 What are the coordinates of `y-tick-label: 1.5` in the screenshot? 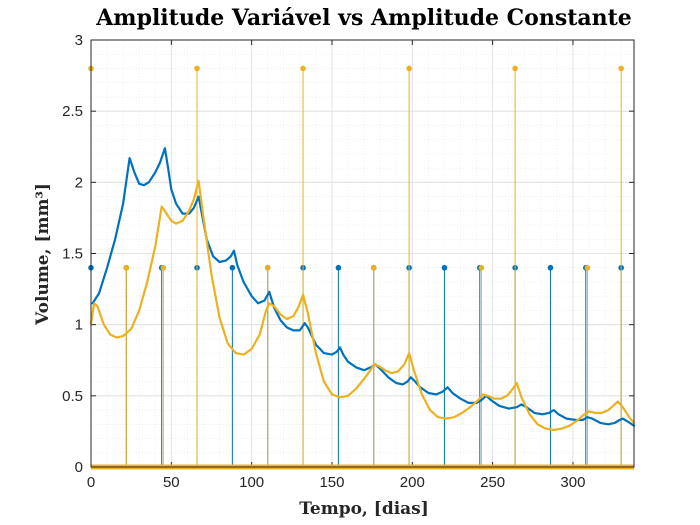 It's located at (72, 254).